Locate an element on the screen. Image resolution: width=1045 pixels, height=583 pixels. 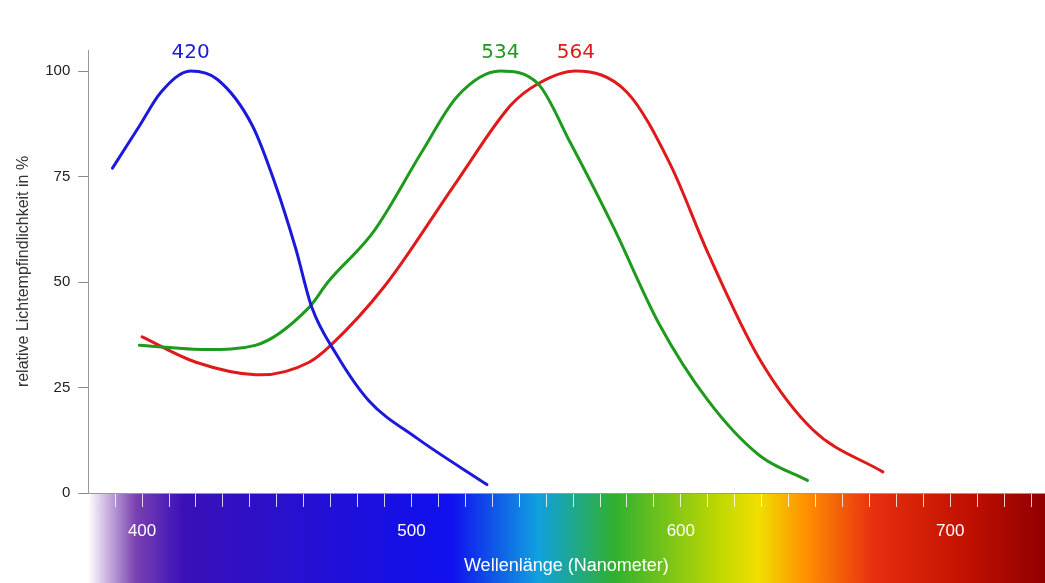
x-tick-label: 400 is located at coordinates (142, 530).